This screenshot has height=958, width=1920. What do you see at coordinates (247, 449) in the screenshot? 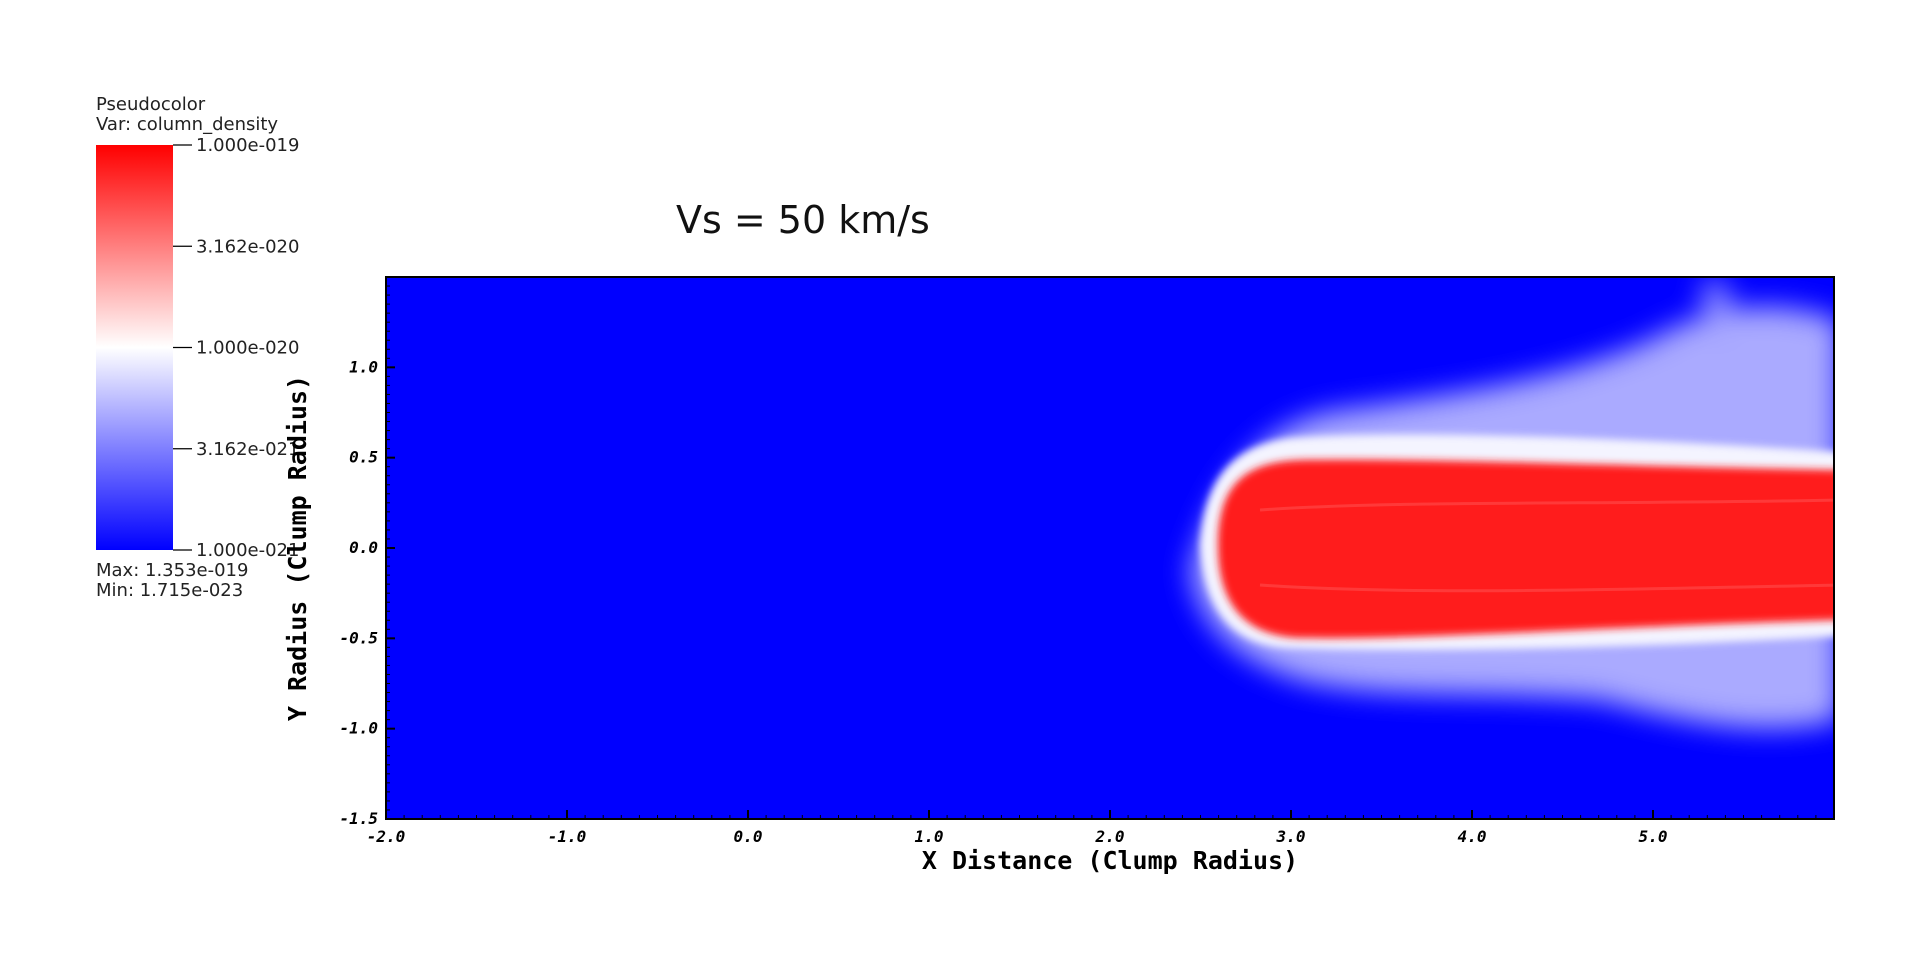
I see `colorbar-tick-label: 3.162e-021` at bounding box center [247, 449].